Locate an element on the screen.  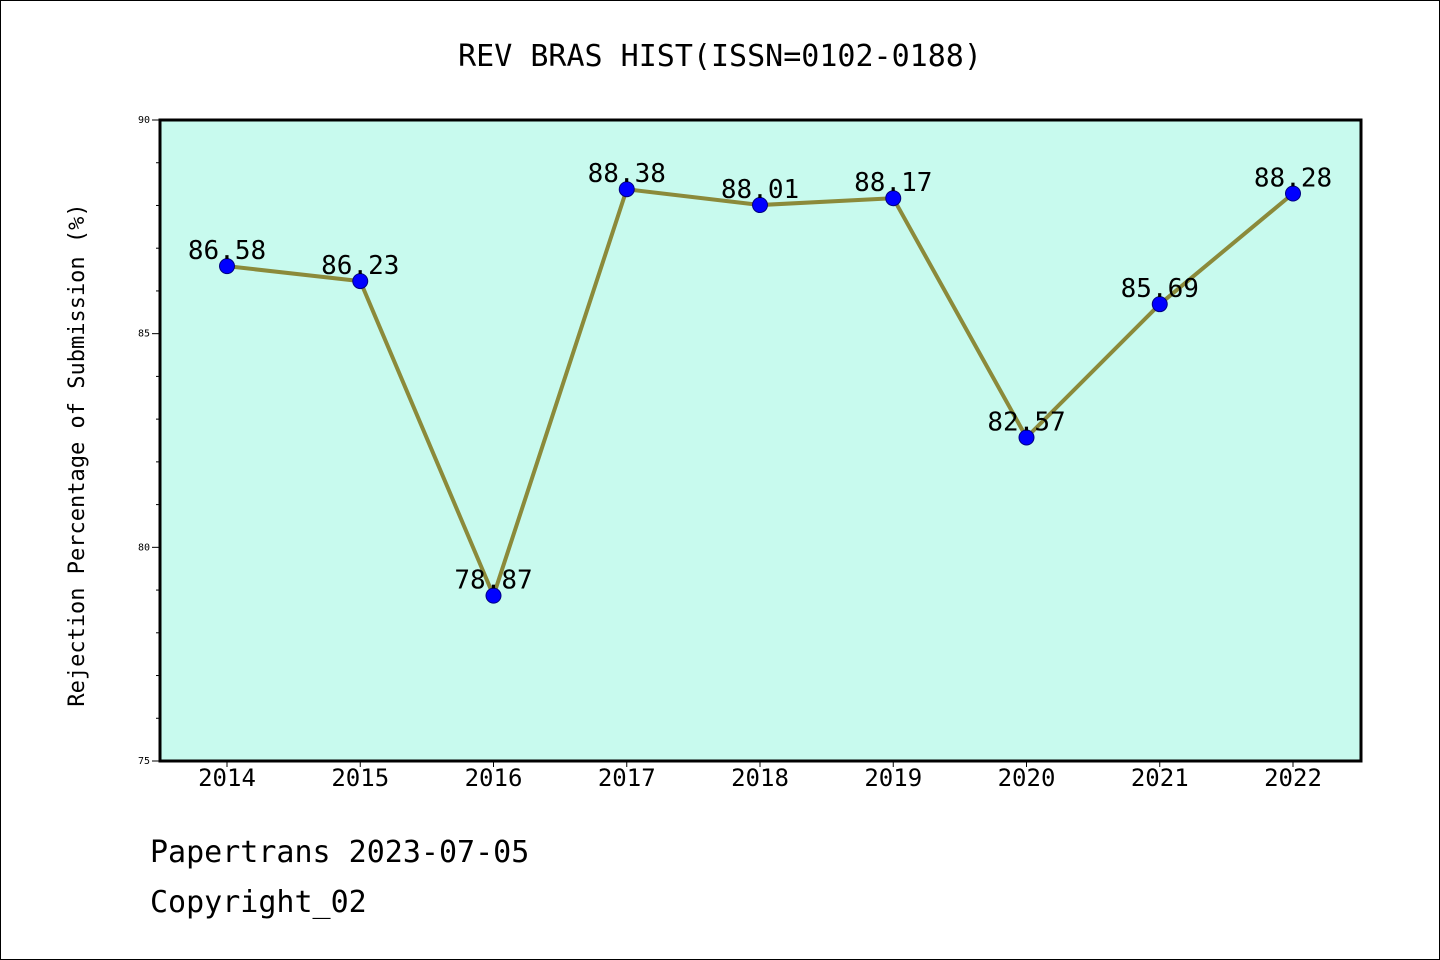
data-label: 86.23 is located at coordinates (360, 266).